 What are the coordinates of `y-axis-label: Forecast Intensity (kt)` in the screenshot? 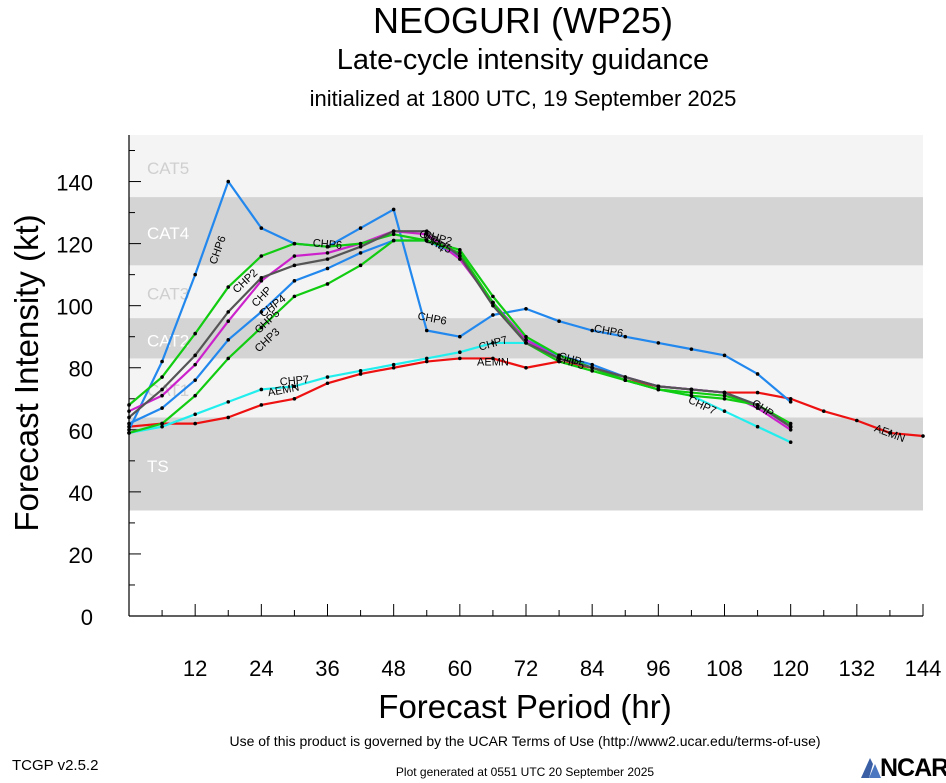 It's located at (26, 372).